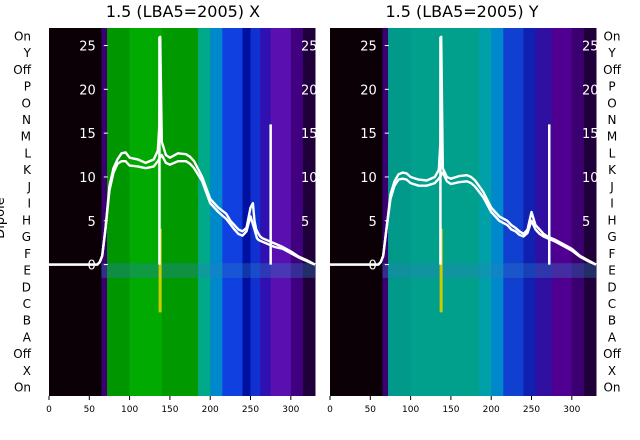  What do you see at coordinates (410, 410) in the screenshot?
I see `x-tick-label-2: 100` at bounding box center [410, 410].